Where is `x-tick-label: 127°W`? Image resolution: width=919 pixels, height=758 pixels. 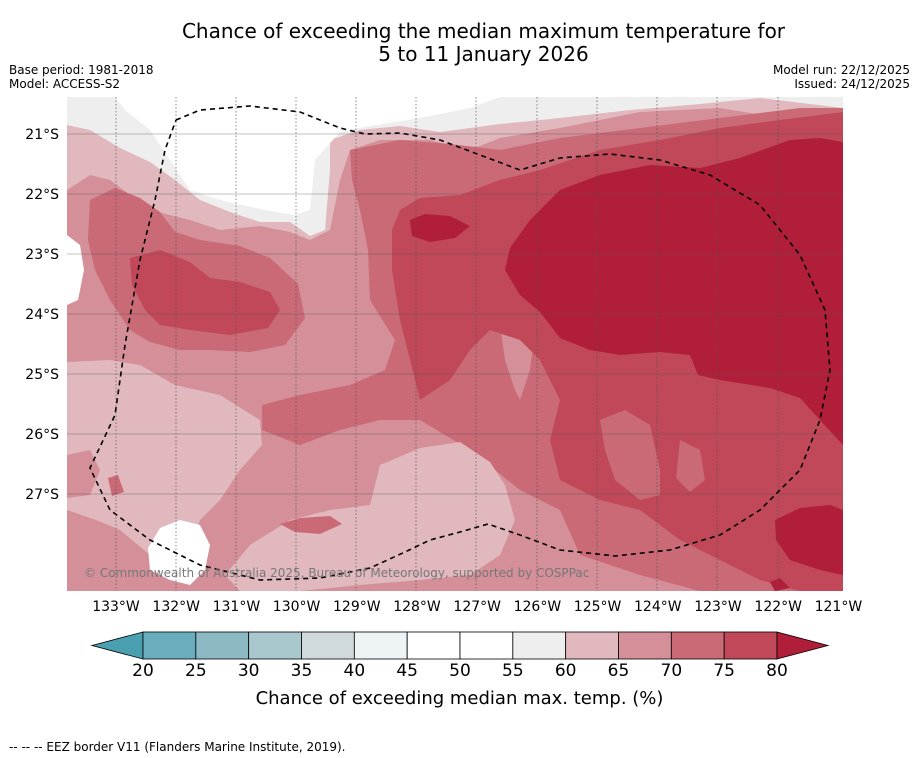 x-tick-label: 127°W is located at coordinates (477, 607).